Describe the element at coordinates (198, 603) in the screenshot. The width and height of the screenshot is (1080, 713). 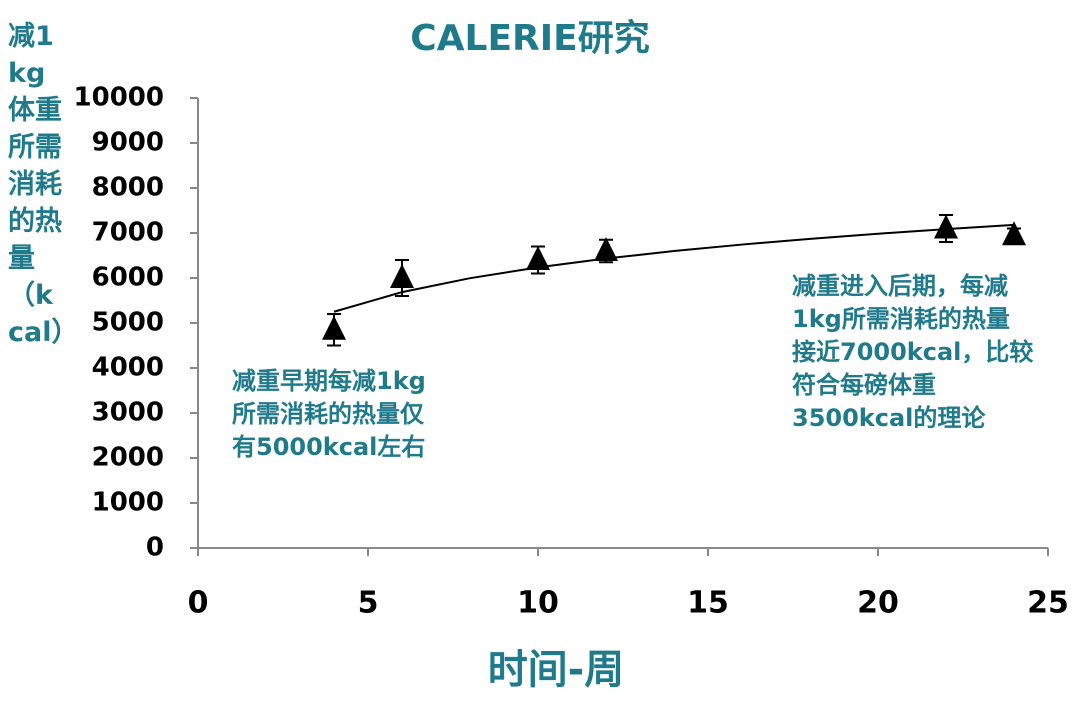
I see `x-tick-label: 0` at that location.